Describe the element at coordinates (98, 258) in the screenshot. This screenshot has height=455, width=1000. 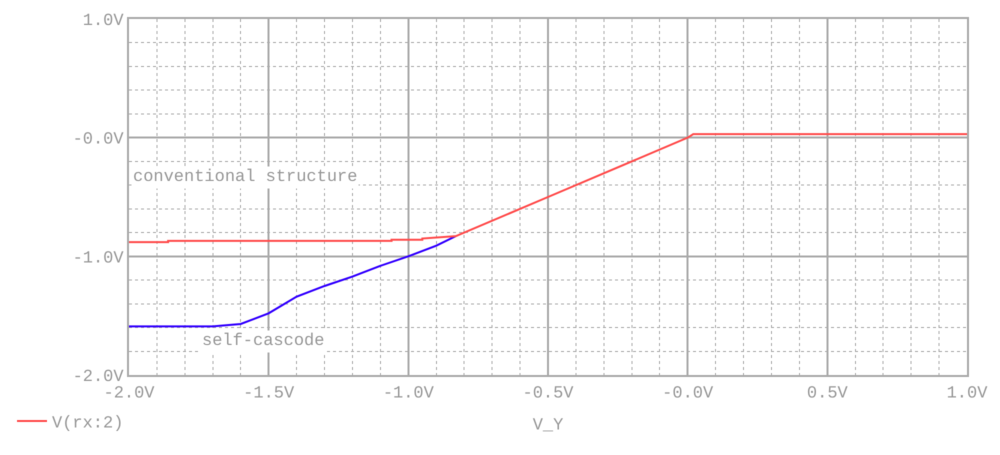
I see `y-tick-label: -1.0V` at that location.